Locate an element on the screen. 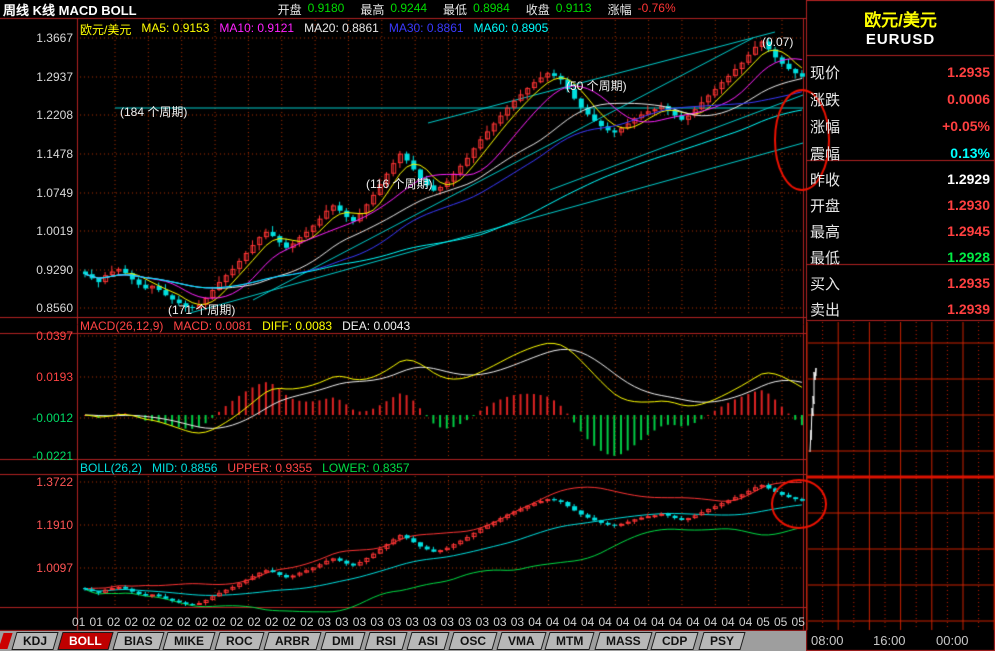 The height and width of the screenshot is (651, 995). tab-mass: MASS is located at coordinates (623, 641).